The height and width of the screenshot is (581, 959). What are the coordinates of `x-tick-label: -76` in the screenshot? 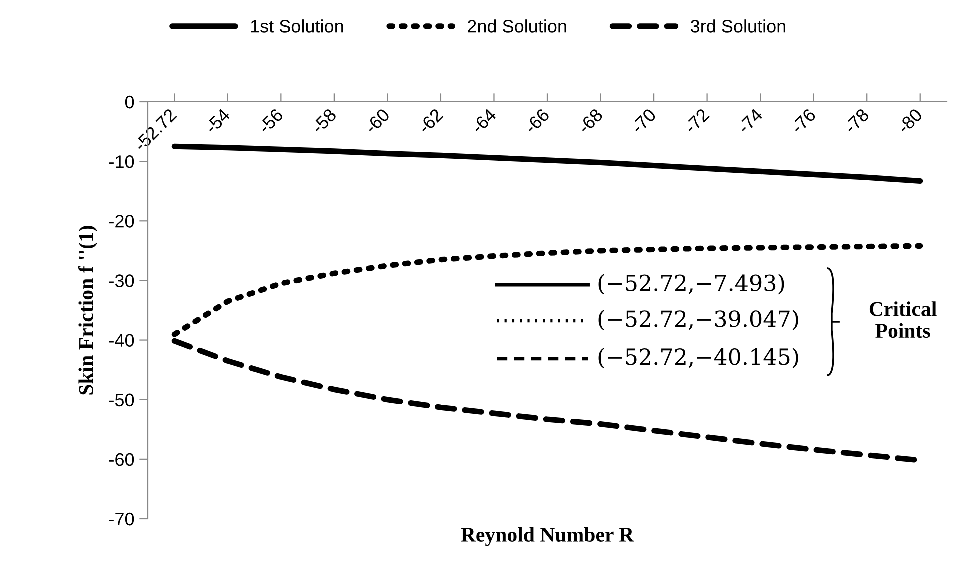 It's located at (803, 121).